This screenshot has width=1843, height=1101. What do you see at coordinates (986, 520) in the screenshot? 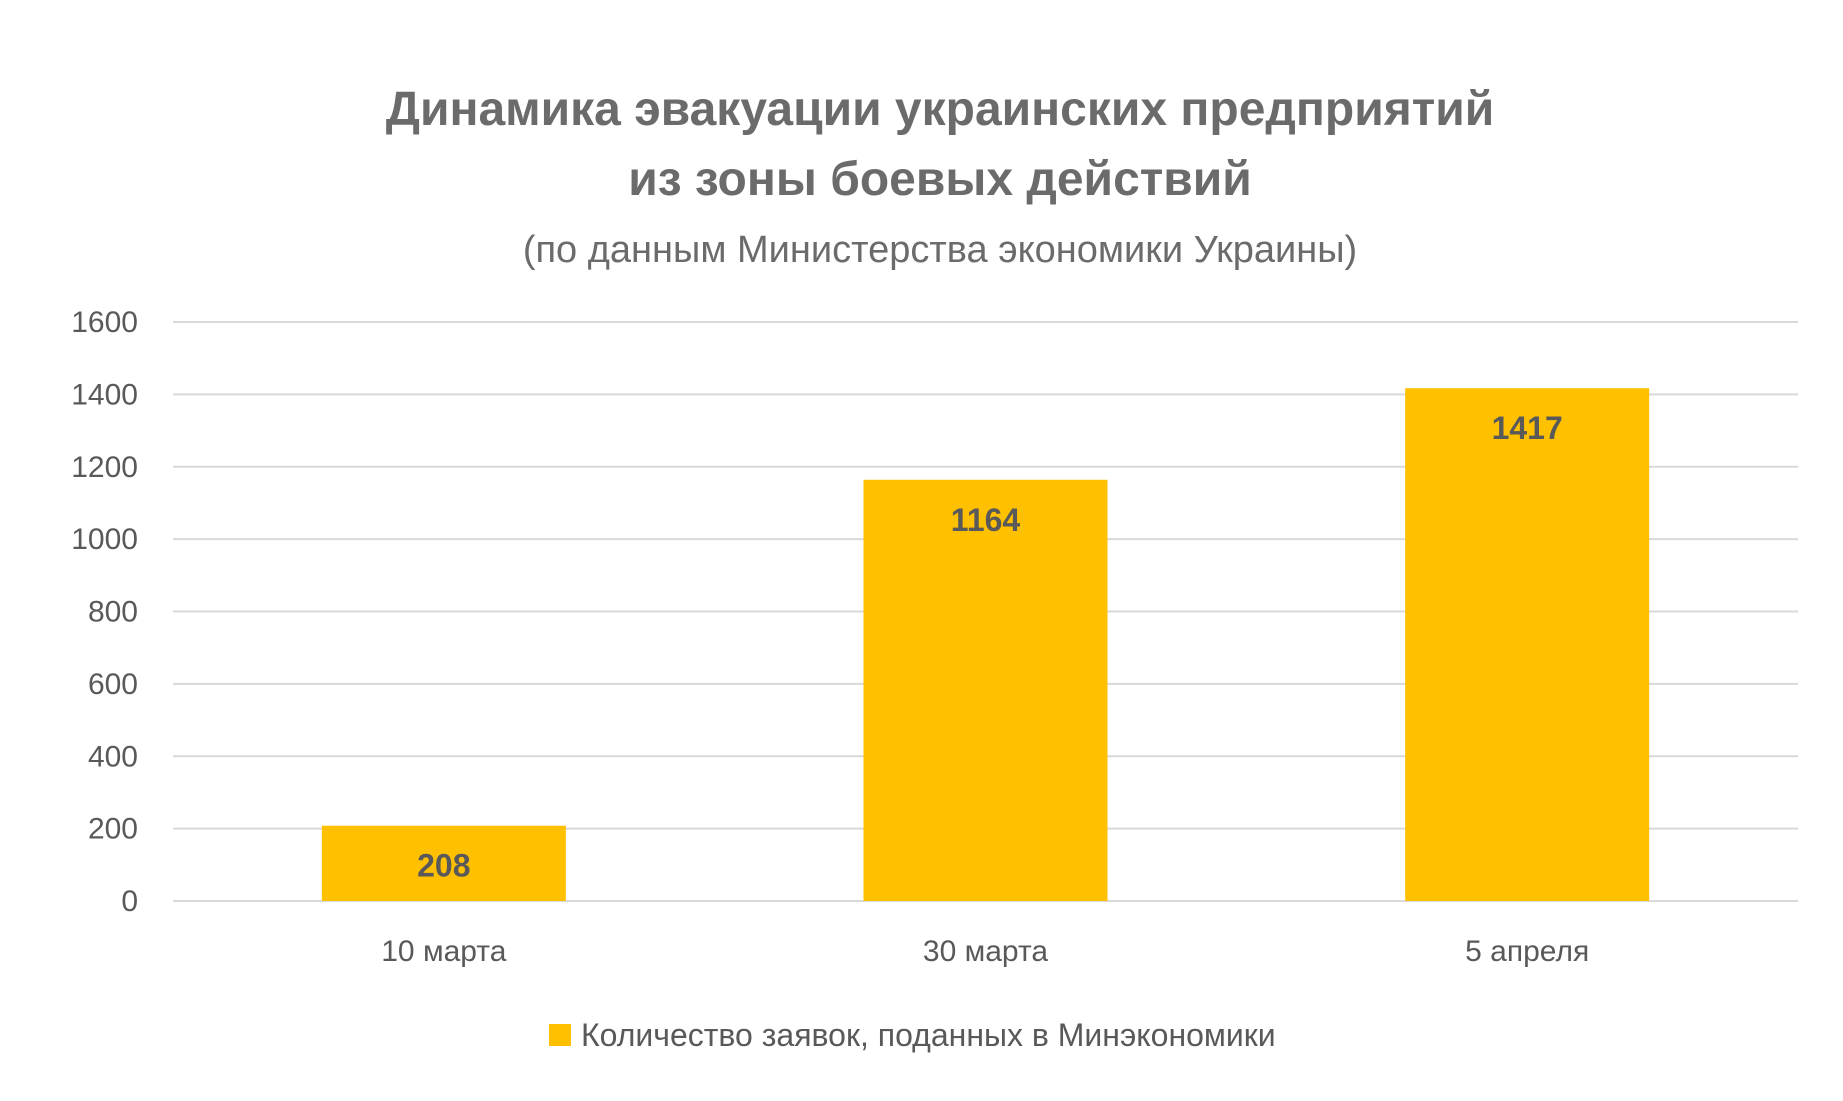
I see `data-label-2: 1164` at bounding box center [986, 520].